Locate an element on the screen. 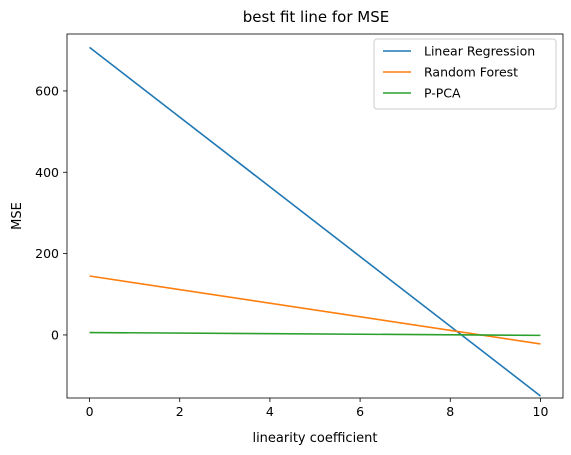 This screenshot has width=571, height=455. x-tick-label: 4 is located at coordinates (270, 411).